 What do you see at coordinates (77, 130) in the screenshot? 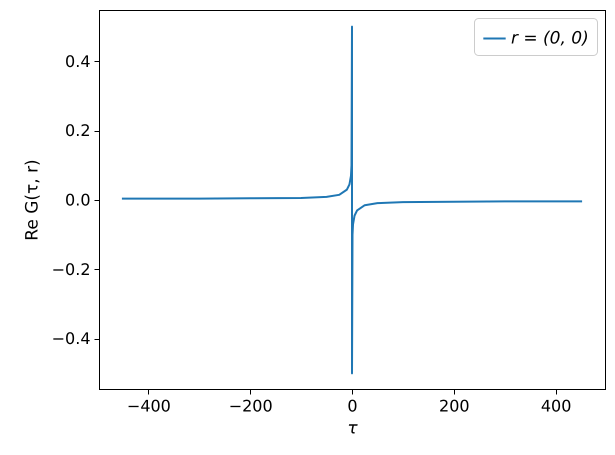
I see `y-tick-label: 0.2` at bounding box center [77, 130].